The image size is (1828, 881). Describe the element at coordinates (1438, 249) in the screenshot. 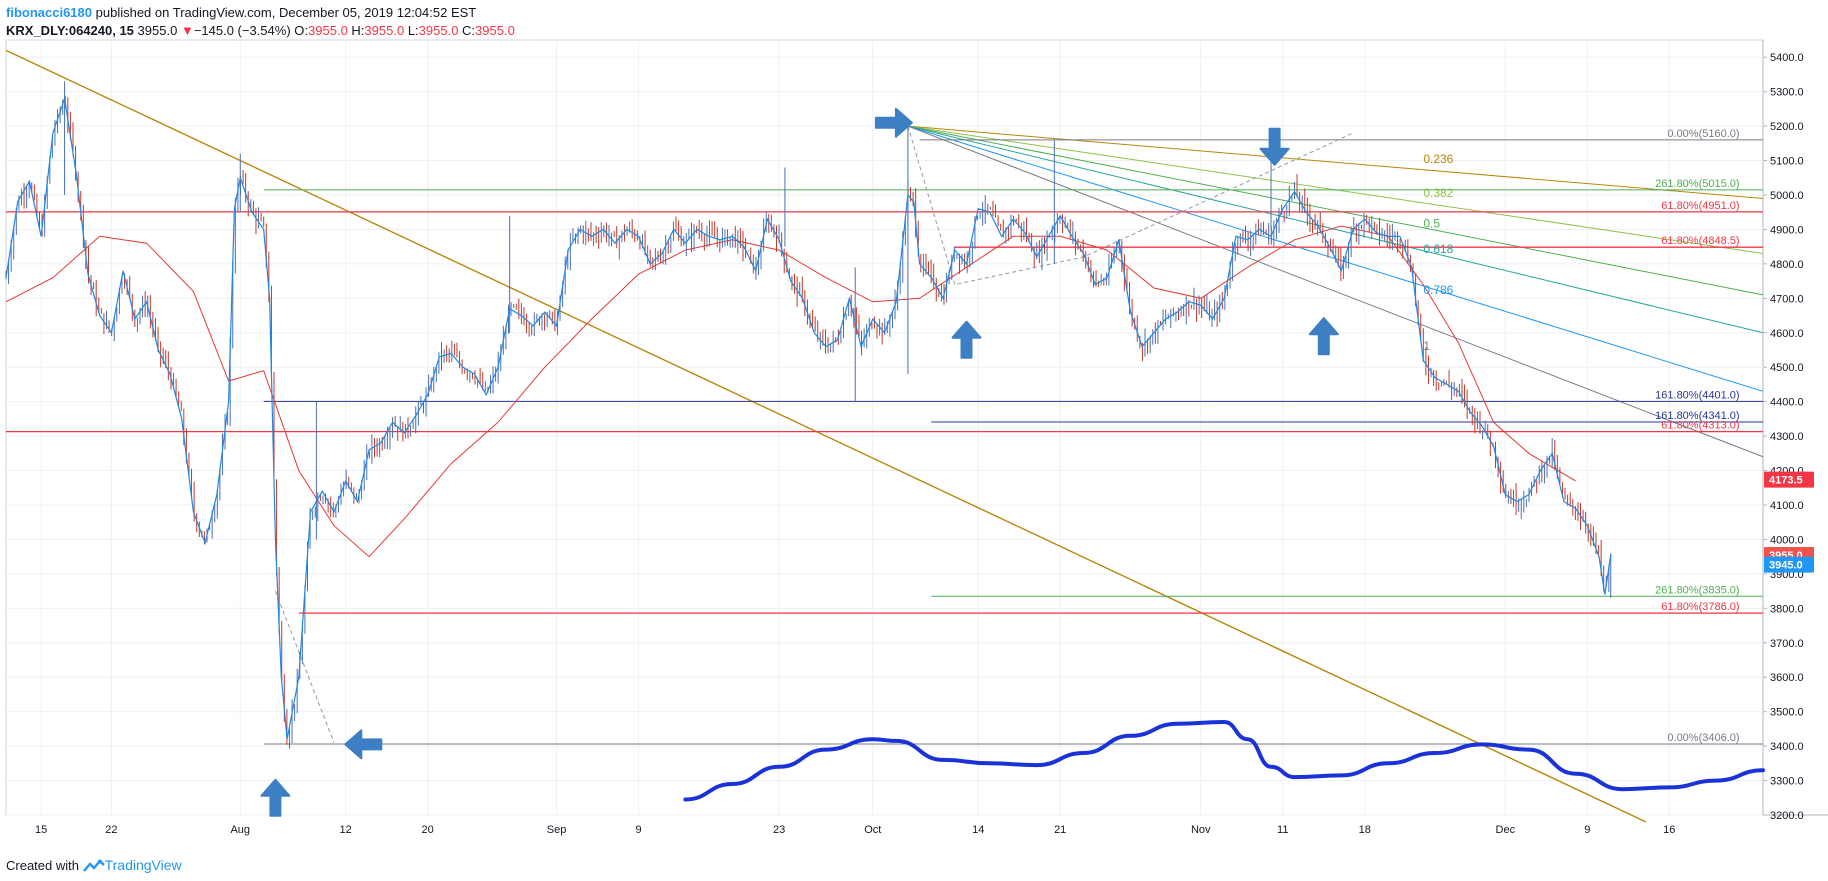

I see `fib-fan-label: 0.618` at that location.